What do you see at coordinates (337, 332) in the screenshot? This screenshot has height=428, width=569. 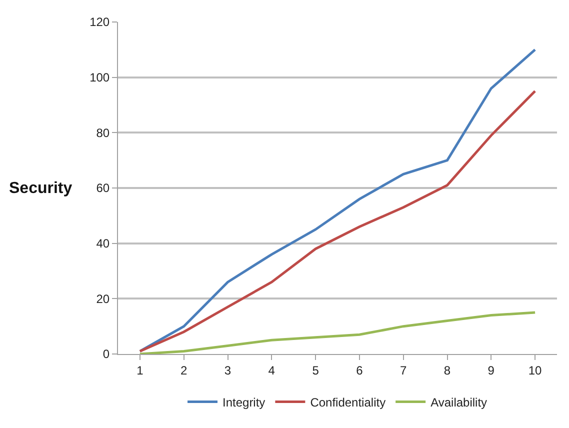 I see `line-series` at bounding box center [337, 332].